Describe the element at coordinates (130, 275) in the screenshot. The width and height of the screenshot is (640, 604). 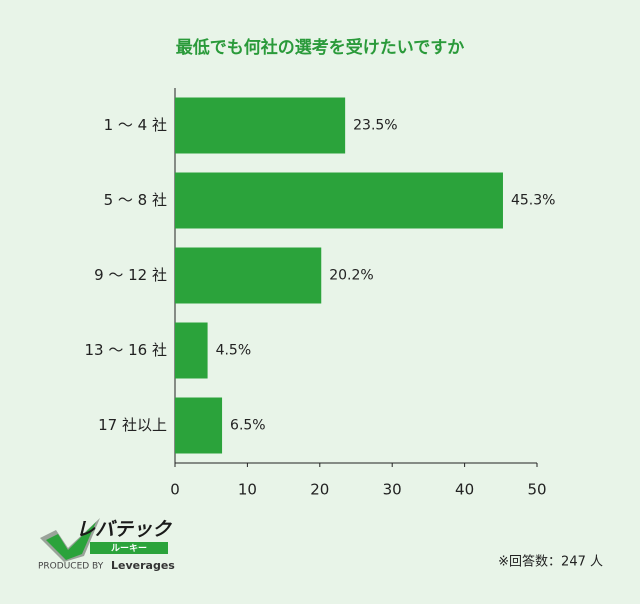
I see `y-tick-label: 9 〜 12 社` at that location.